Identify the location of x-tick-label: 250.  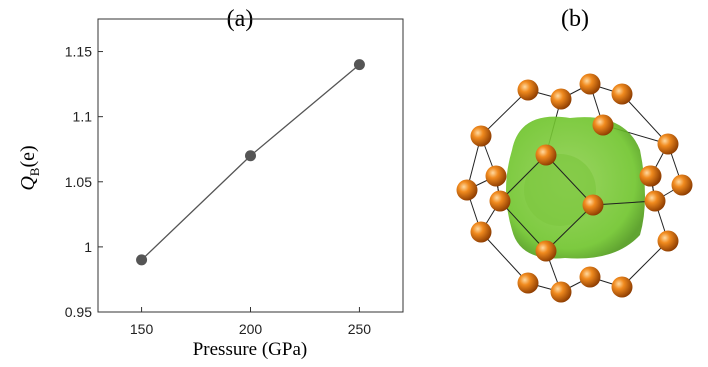
(360, 329).